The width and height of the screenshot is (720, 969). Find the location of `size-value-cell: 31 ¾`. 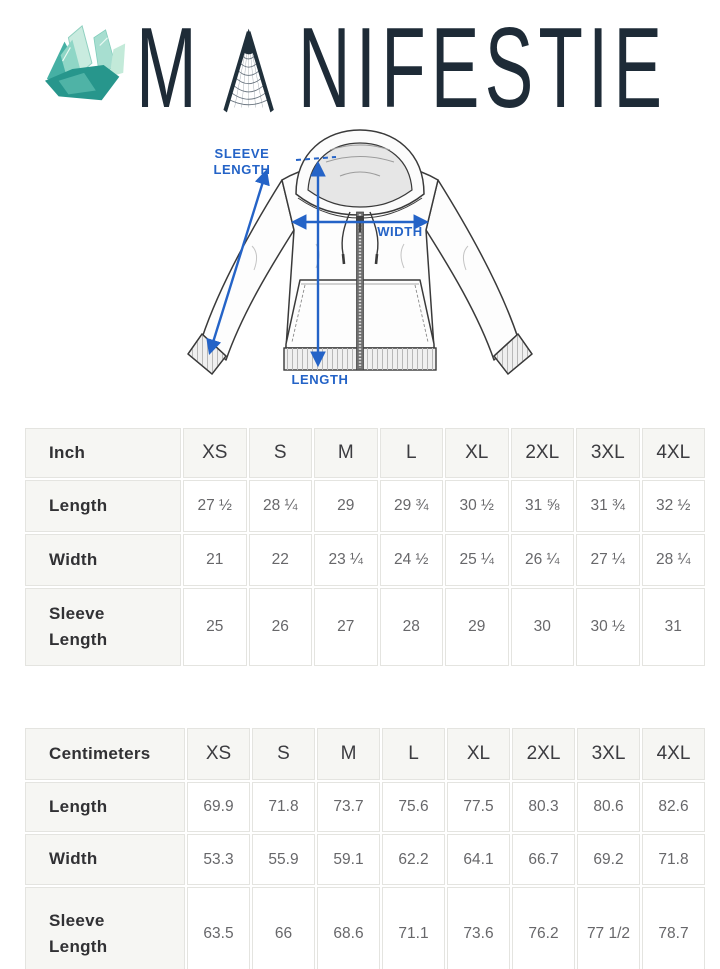

size-value-cell: 31 ¾ is located at coordinates (608, 506).